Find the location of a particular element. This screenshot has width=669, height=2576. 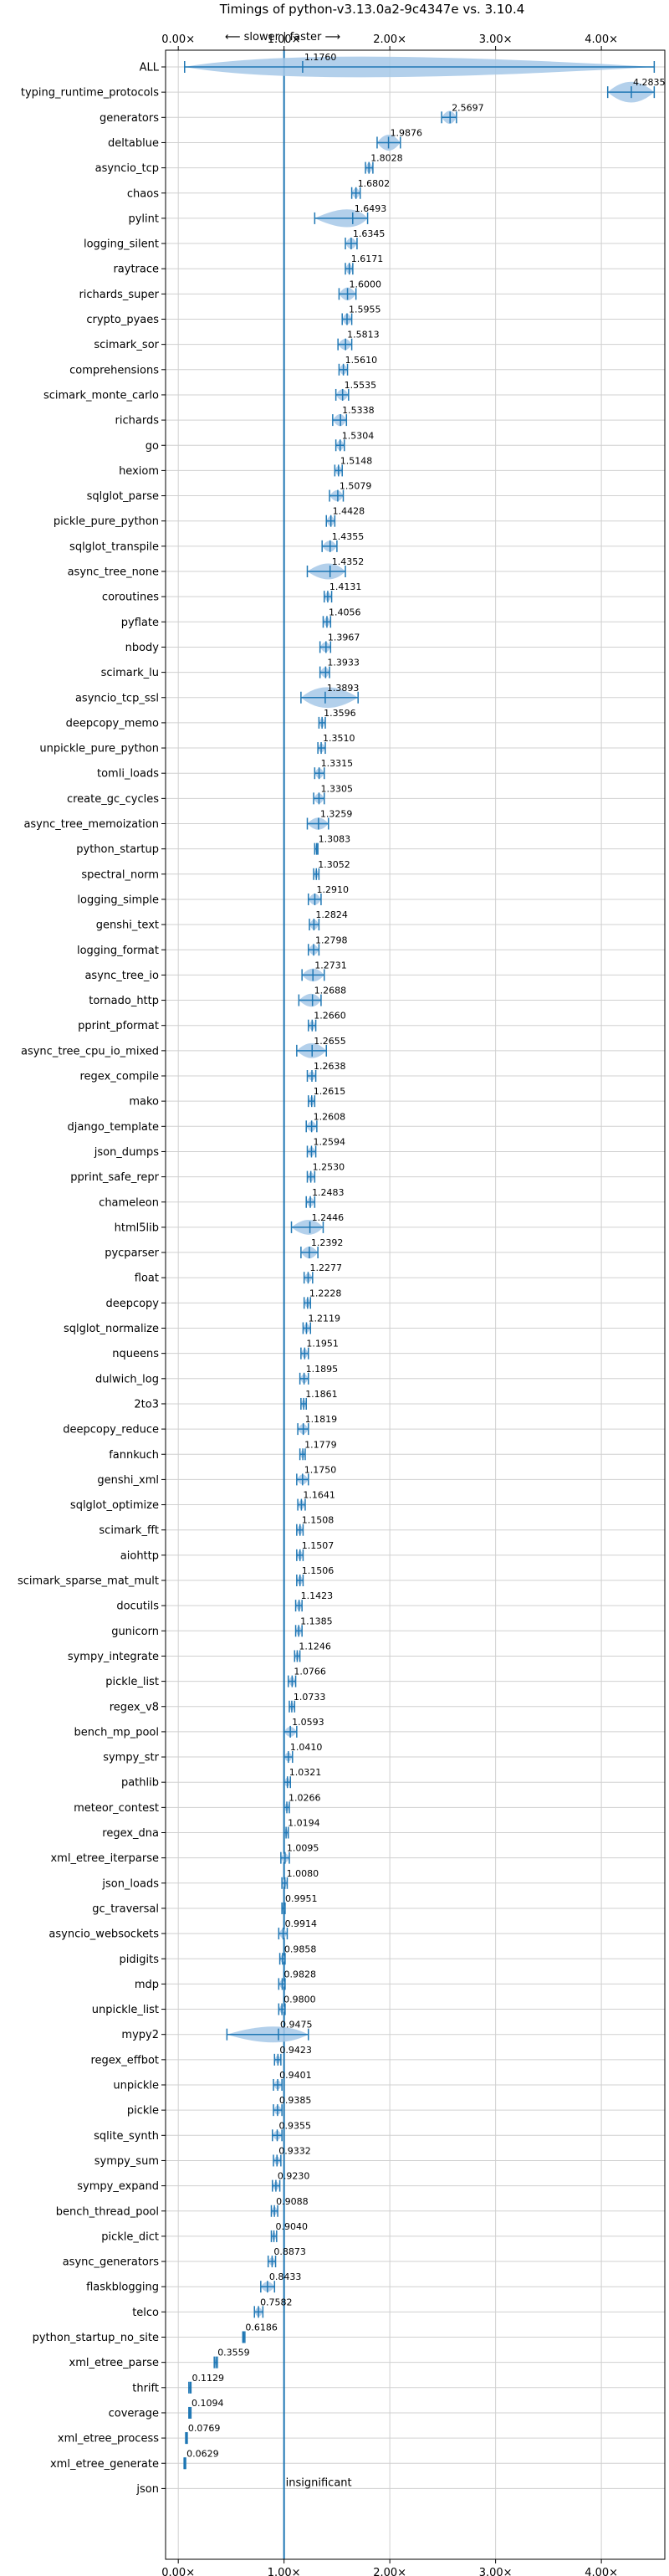

value-label: 0.7582 is located at coordinates (276, 2302).